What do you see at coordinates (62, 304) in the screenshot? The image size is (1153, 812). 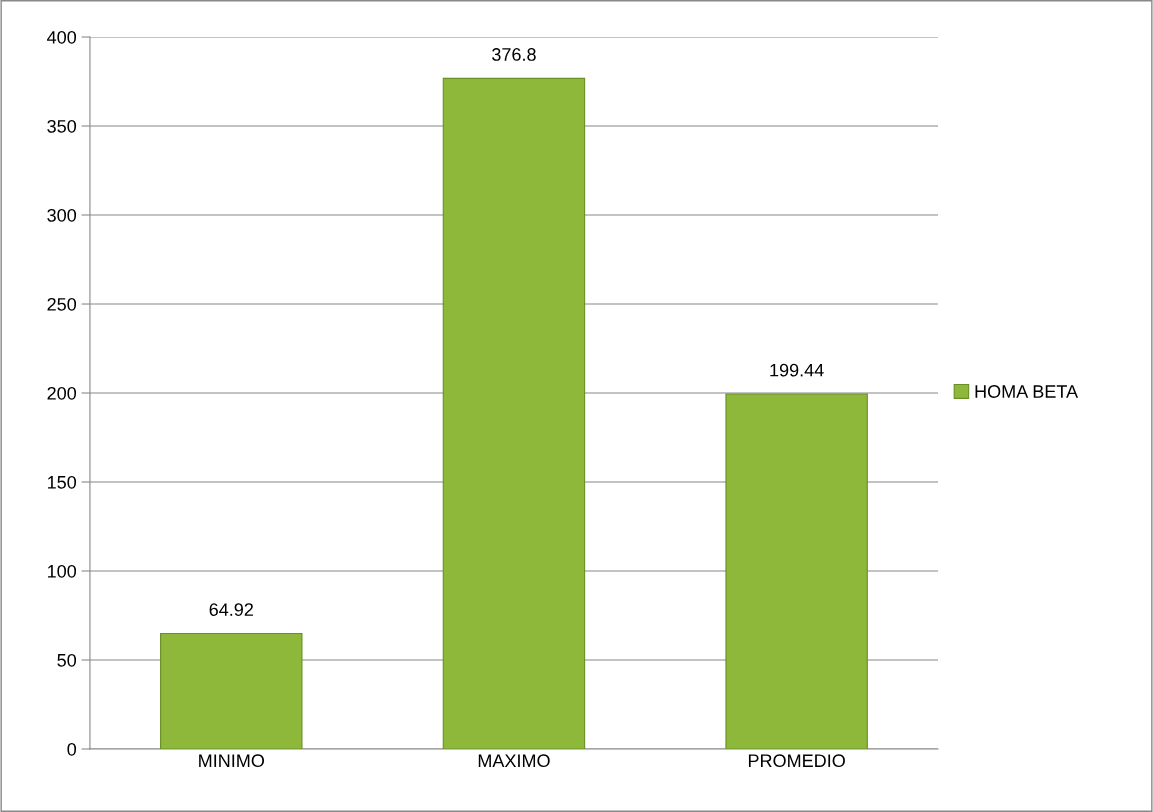 I see `y-tick-label: 250` at bounding box center [62, 304].